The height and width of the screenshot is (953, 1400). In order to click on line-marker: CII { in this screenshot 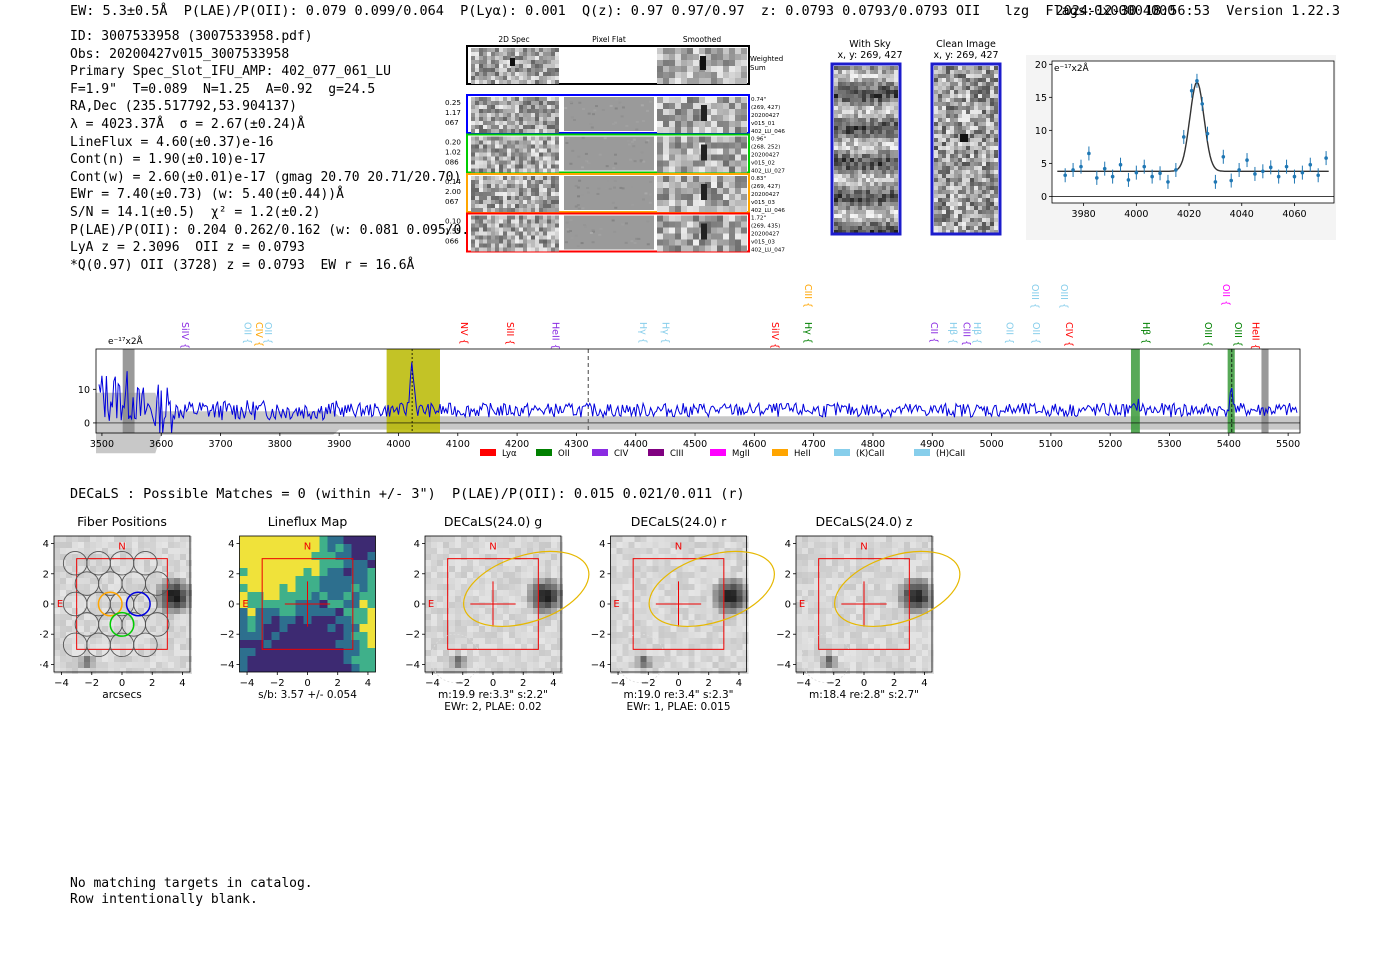, I will do `click(933, 332)`.